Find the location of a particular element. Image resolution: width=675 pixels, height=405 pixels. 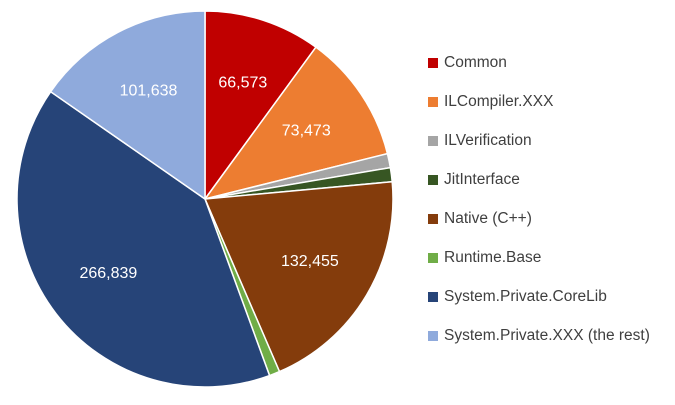

legend-label: JitInterface is located at coordinates (482, 179).